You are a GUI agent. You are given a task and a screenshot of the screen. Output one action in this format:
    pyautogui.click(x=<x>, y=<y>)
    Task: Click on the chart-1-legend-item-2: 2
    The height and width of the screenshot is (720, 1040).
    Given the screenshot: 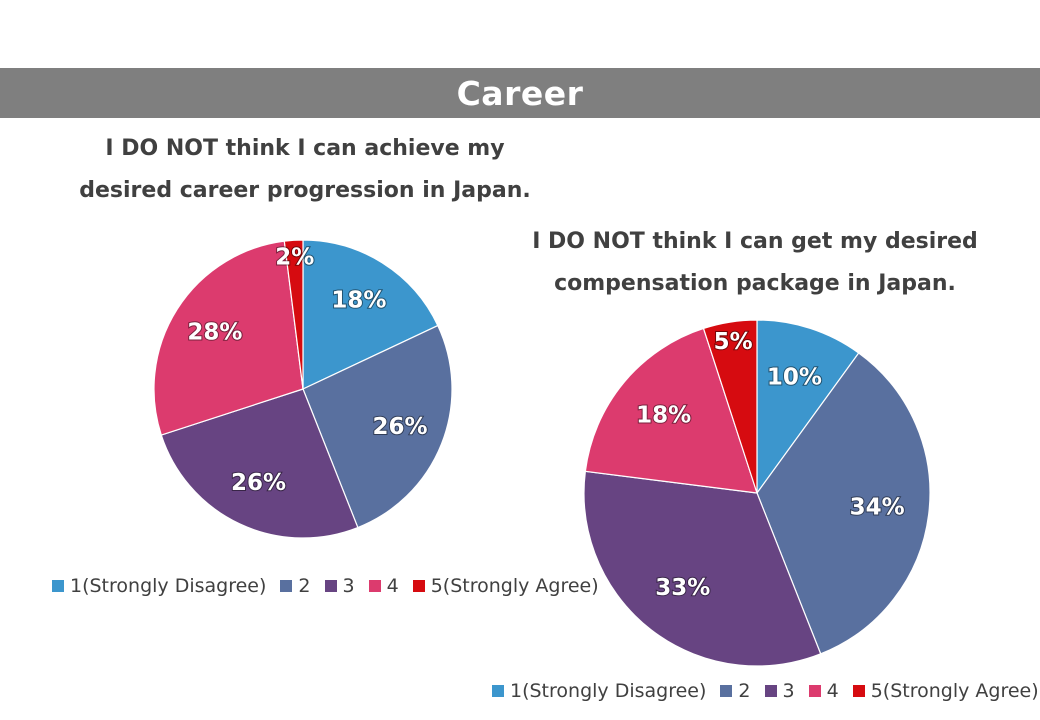 What is the action you would take?
    pyautogui.click(x=295, y=586)
    